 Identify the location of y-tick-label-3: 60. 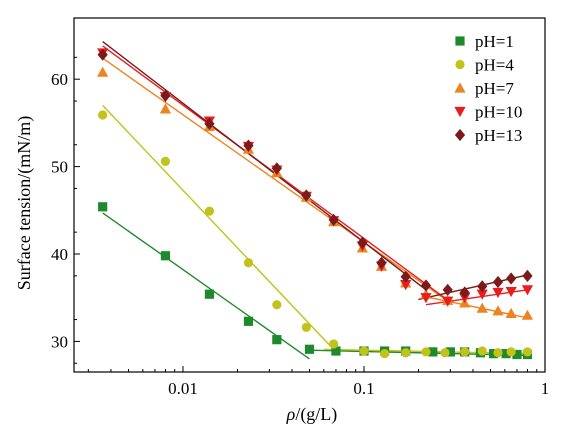
(59, 79).